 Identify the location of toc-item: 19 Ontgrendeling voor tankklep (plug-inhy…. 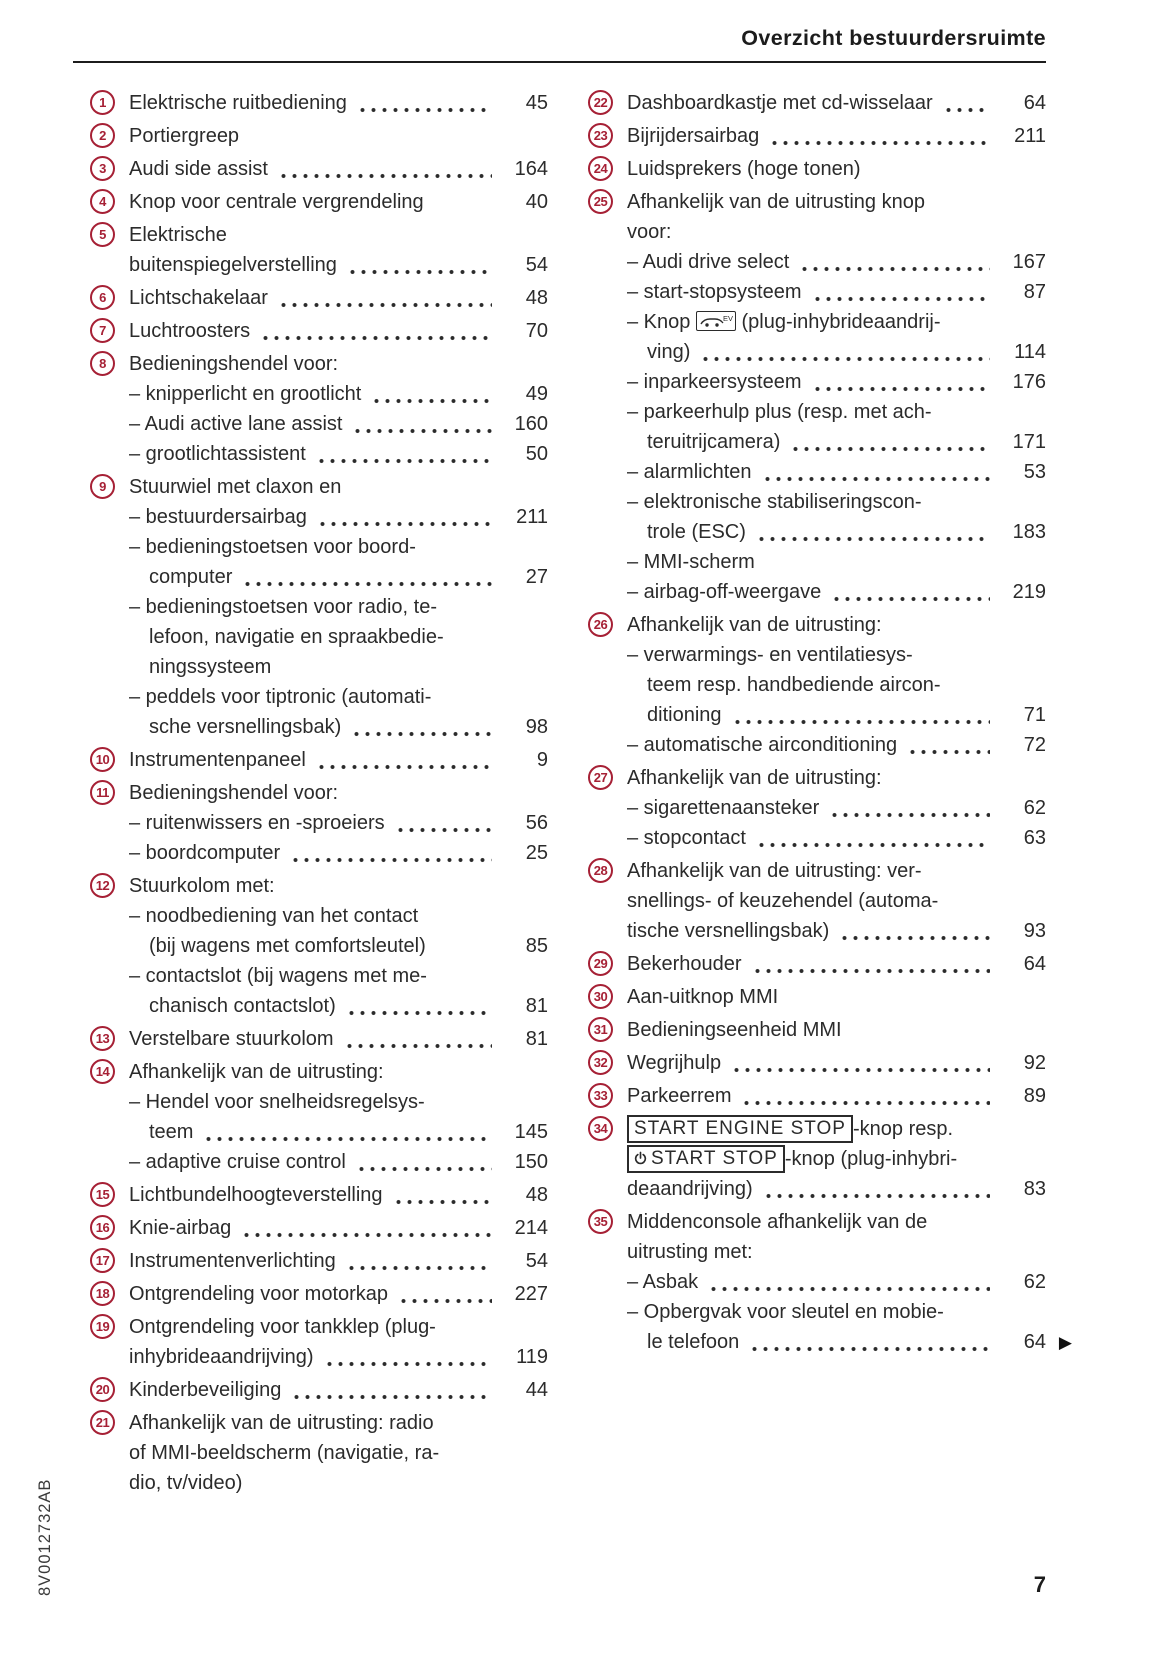
(319, 1342).